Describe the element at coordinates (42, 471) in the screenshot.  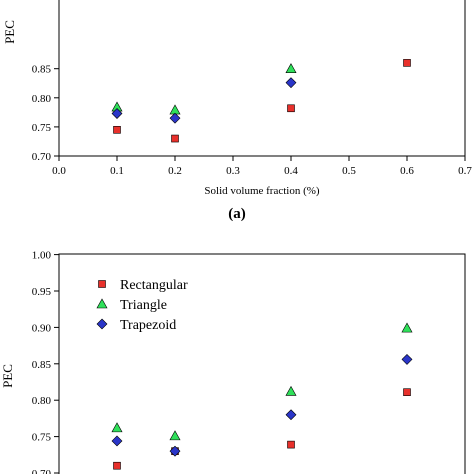
I see `y-tick-label-b: 0.70` at that location.